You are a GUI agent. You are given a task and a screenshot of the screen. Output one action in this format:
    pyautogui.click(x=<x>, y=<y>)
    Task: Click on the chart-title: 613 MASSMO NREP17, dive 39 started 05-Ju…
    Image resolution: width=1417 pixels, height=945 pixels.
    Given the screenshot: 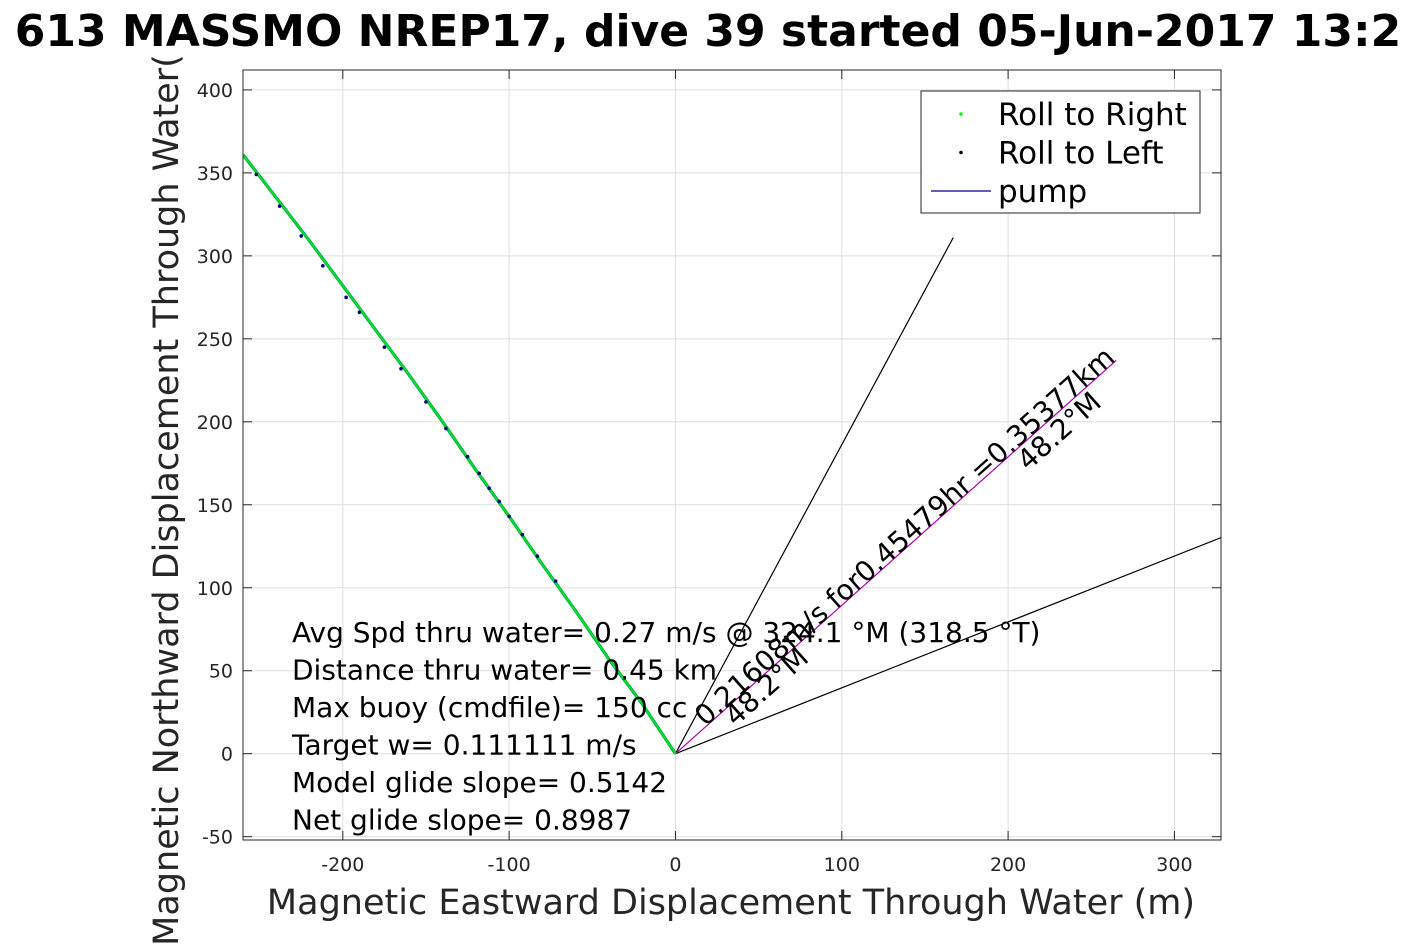 What is the action you would take?
    pyautogui.click(x=708, y=31)
    